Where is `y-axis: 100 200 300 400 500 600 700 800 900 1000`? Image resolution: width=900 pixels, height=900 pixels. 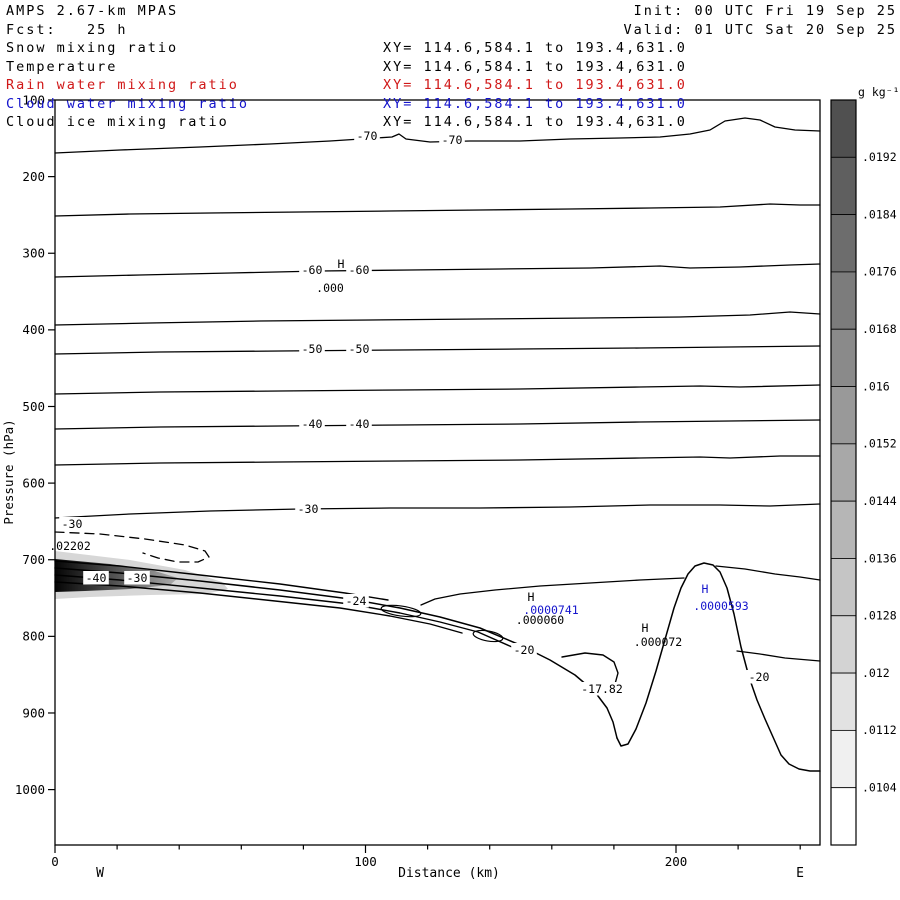
y-axis: 100 200 300 400 500 600 700 800 900 1000 is located at coordinates (35, 444).